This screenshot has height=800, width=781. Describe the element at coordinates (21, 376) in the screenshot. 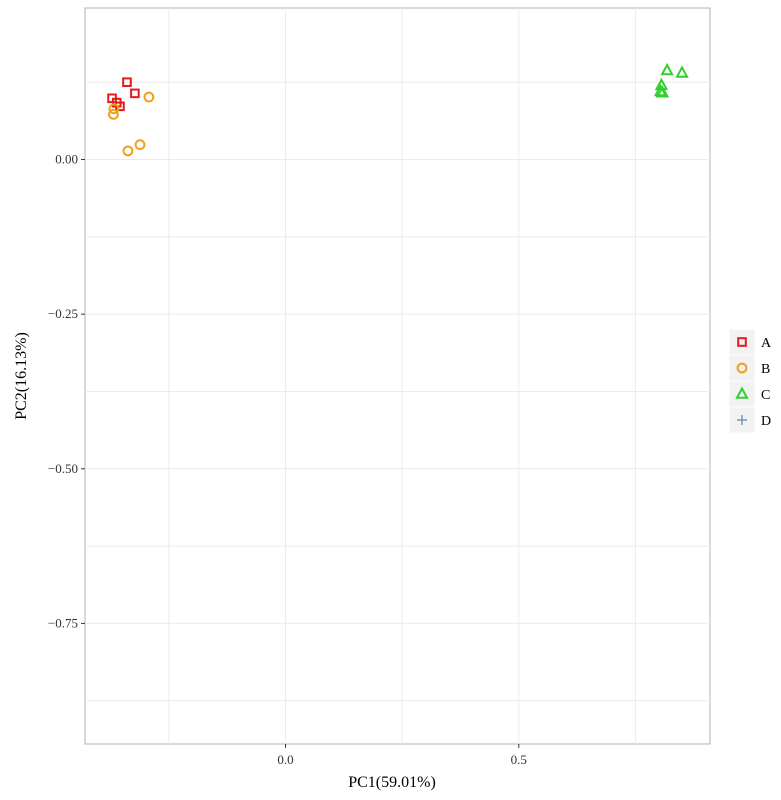

I see `y-axis-title: PC2(16.13%)` at that location.